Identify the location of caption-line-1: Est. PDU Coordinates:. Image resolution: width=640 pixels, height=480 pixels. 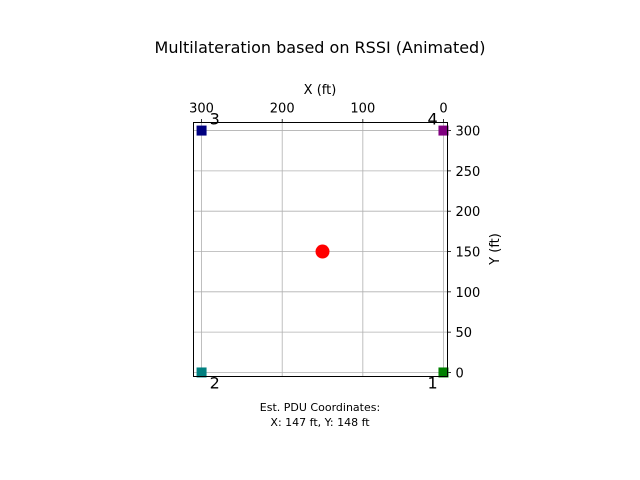
(320, 407).